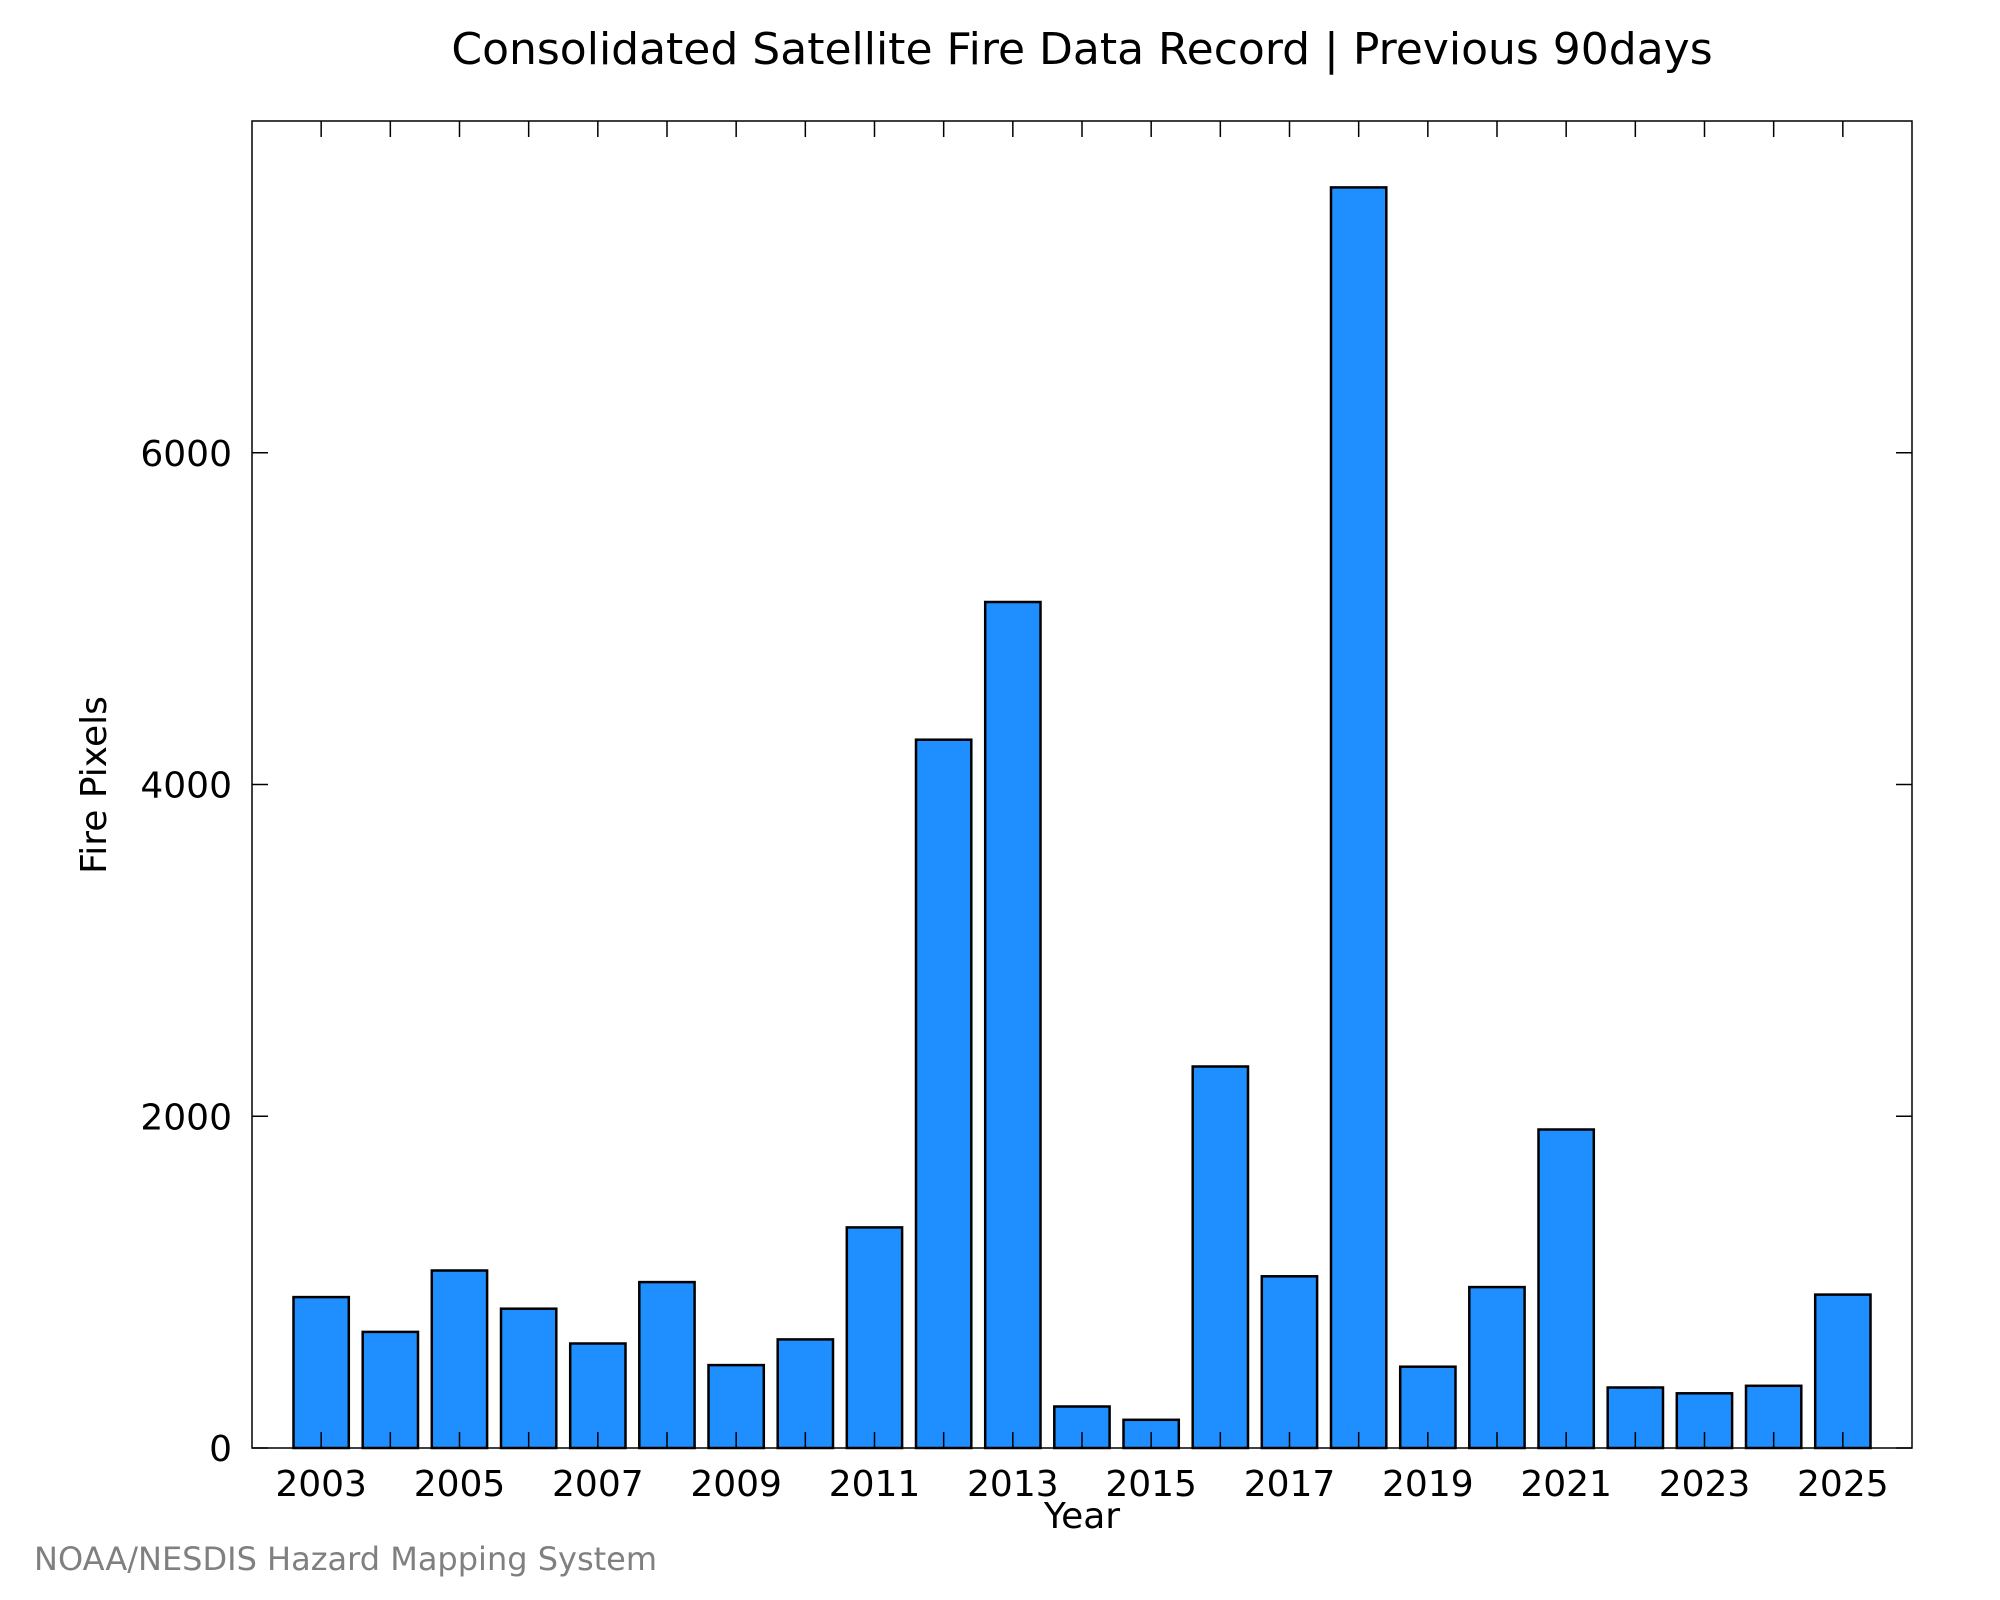 Image resolution: width=2000 pixels, height=1600 pixels. What do you see at coordinates (186, 1117) in the screenshot?
I see `y-tick-label-2000: 2000` at bounding box center [186, 1117].